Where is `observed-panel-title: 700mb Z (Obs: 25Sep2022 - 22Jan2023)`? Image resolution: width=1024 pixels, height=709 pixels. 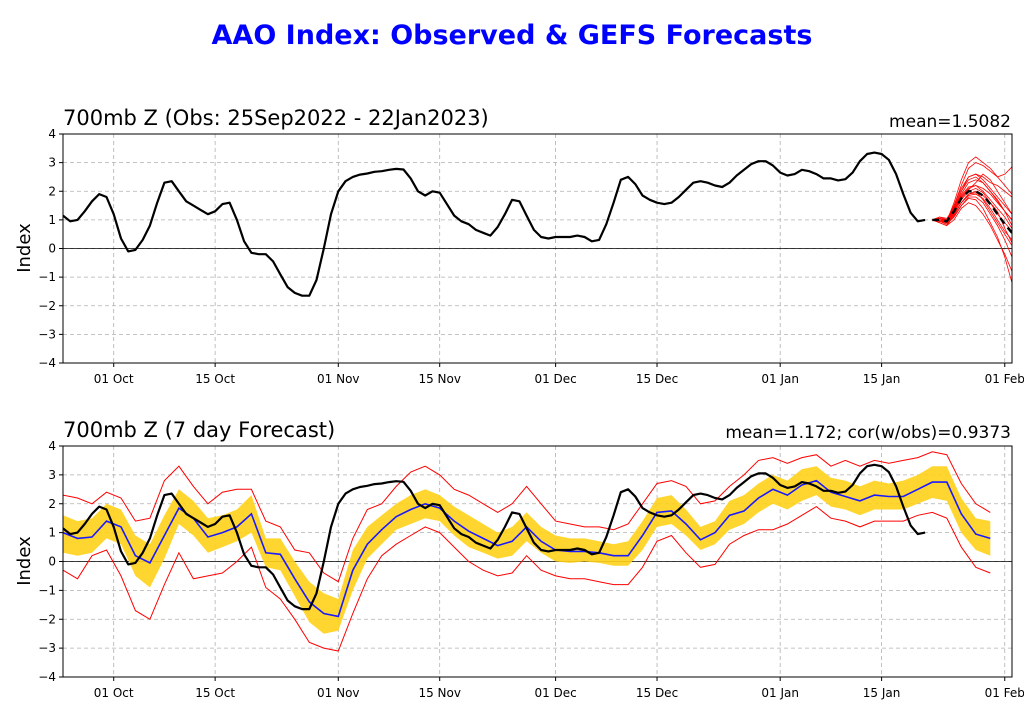 observed-panel-title: 700mb Z (Obs: 25Sep2022 - 22Jan2023) is located at coordinates (276, 118).